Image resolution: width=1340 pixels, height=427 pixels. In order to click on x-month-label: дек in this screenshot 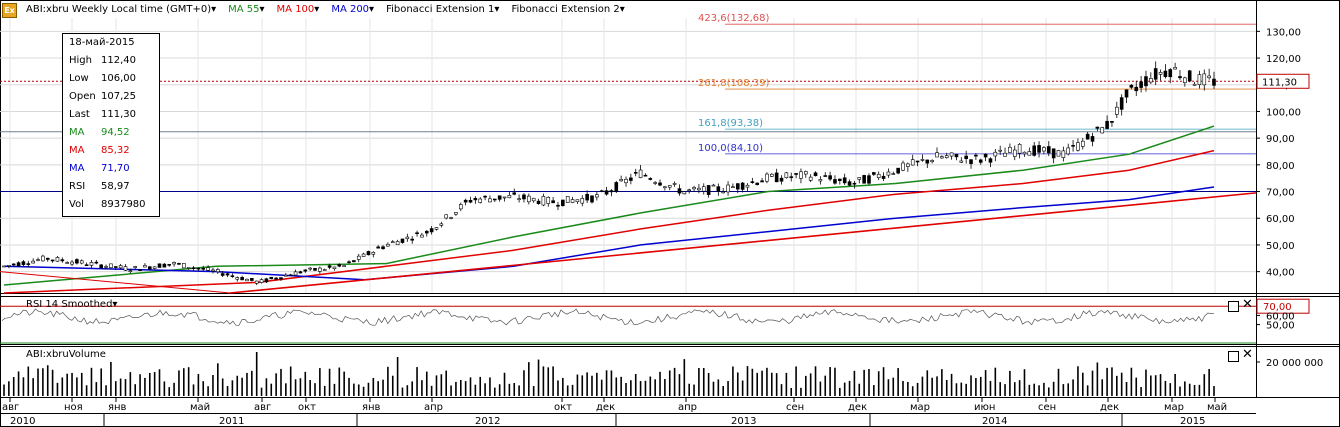, I will do `click(857, 407)`.